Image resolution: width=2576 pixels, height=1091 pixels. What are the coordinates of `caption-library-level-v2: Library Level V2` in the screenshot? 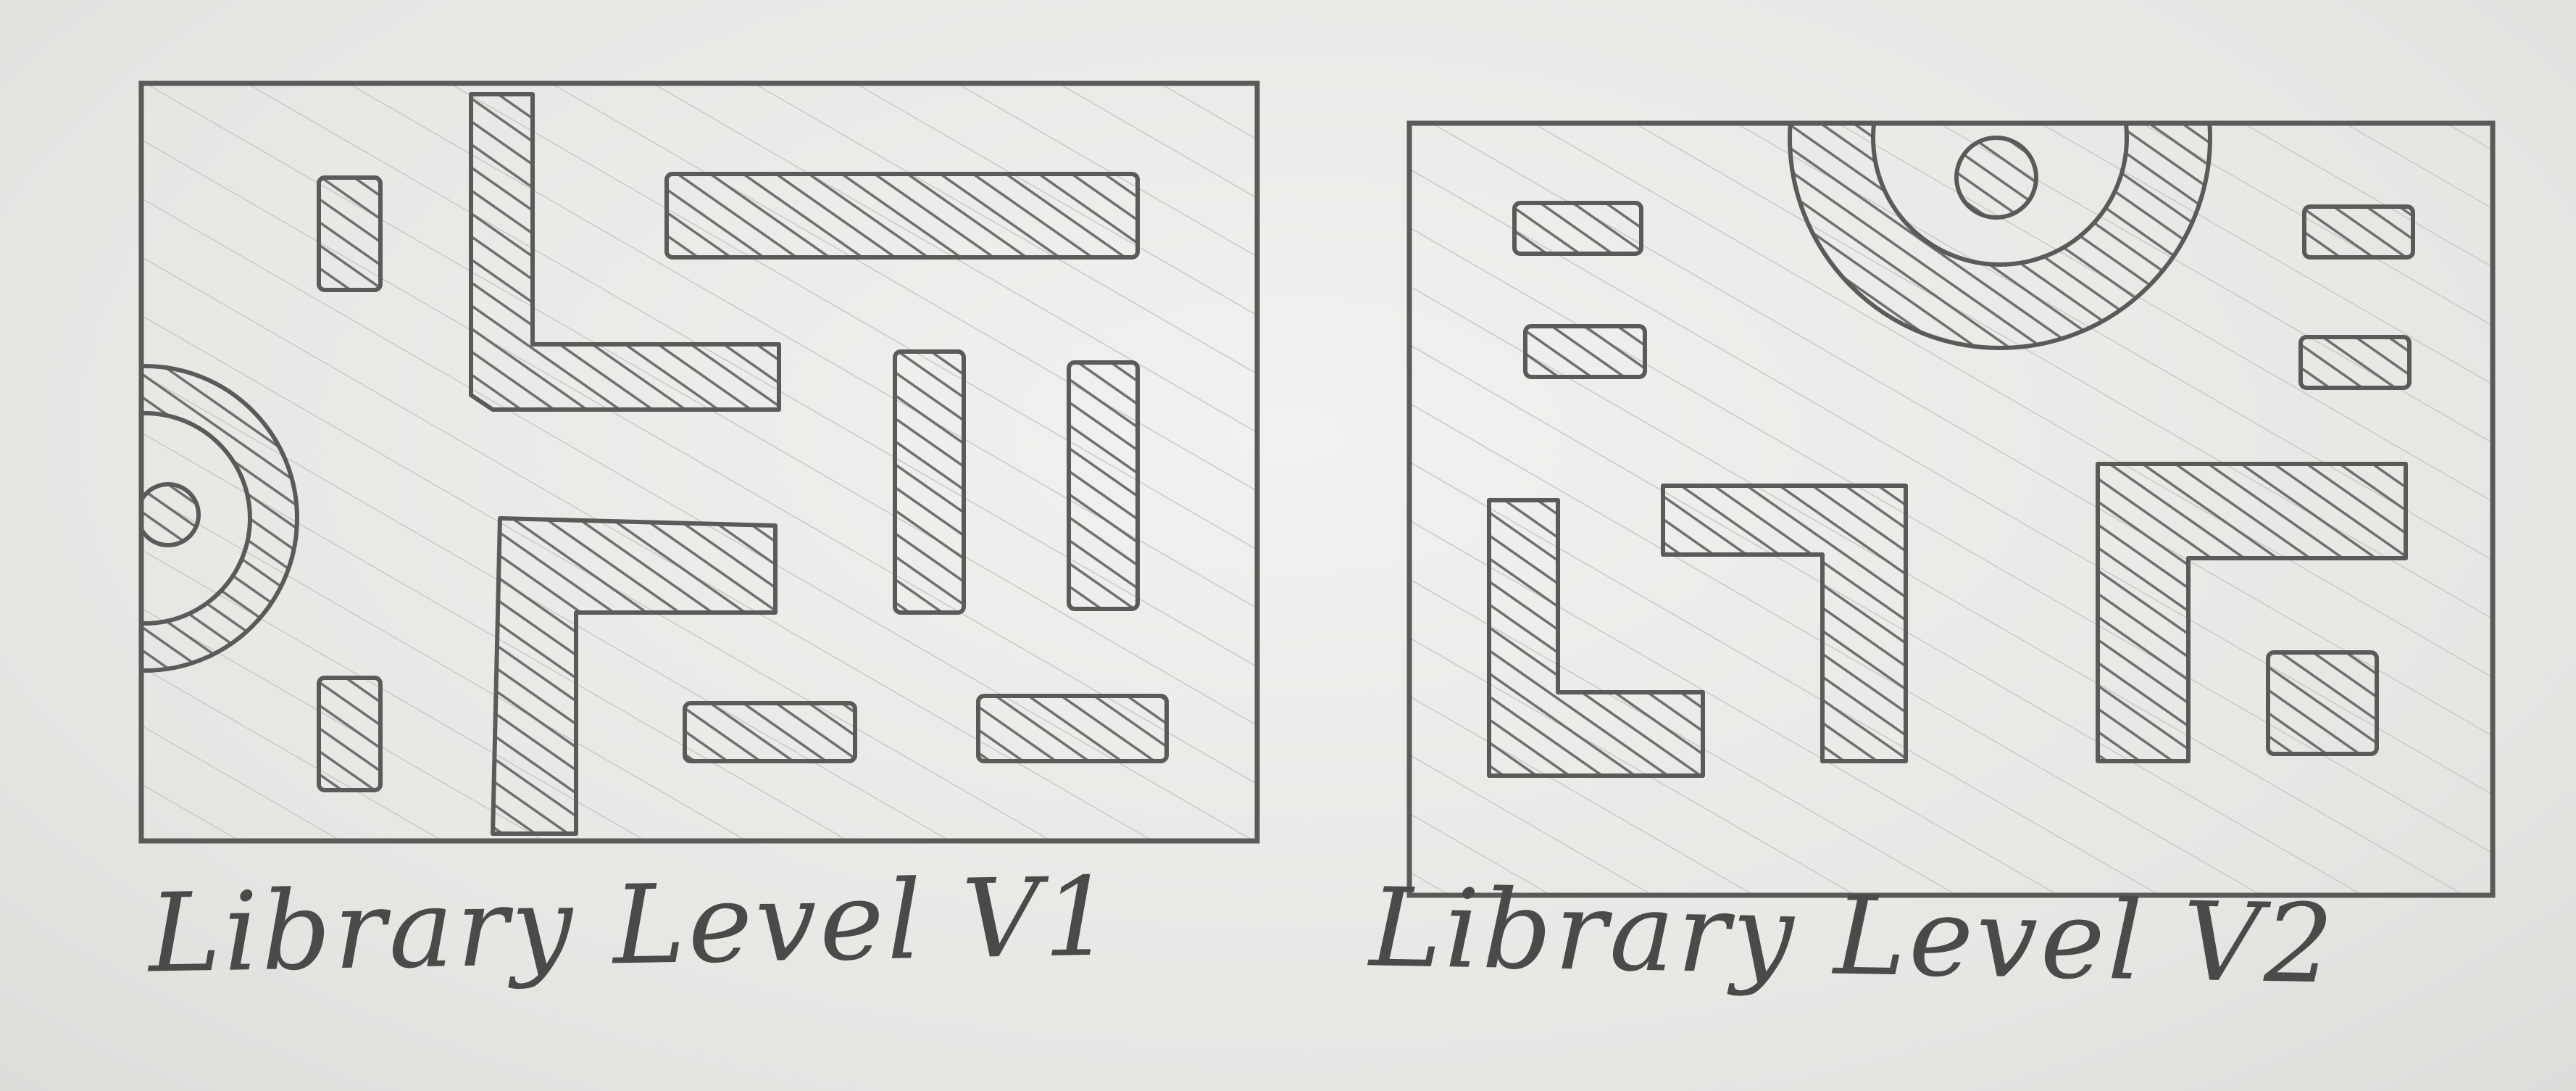 It's located at (1853, 936).